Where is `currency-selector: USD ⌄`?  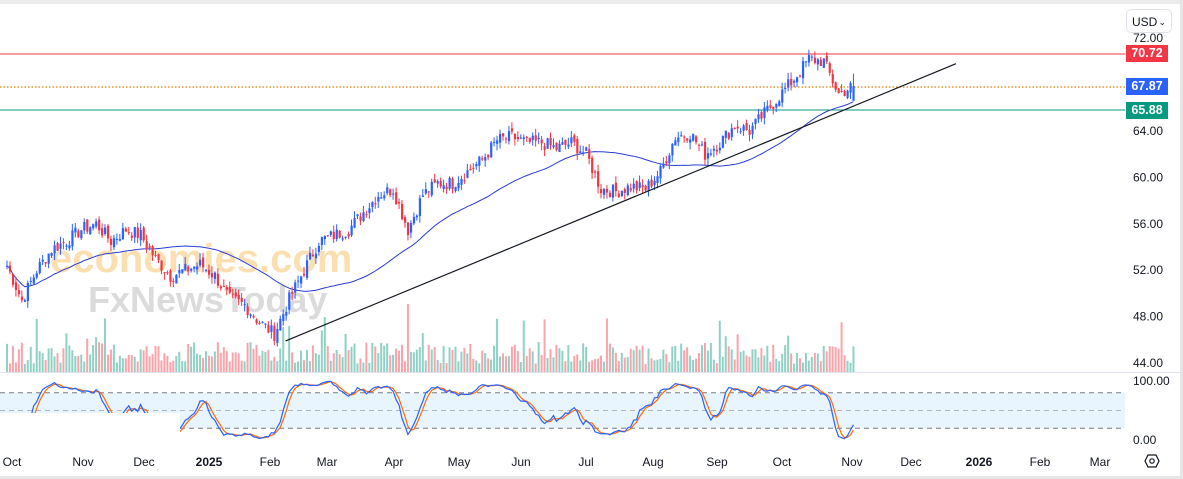 currency-selector: USD ⌄ is located at coordinates (1149, 21).